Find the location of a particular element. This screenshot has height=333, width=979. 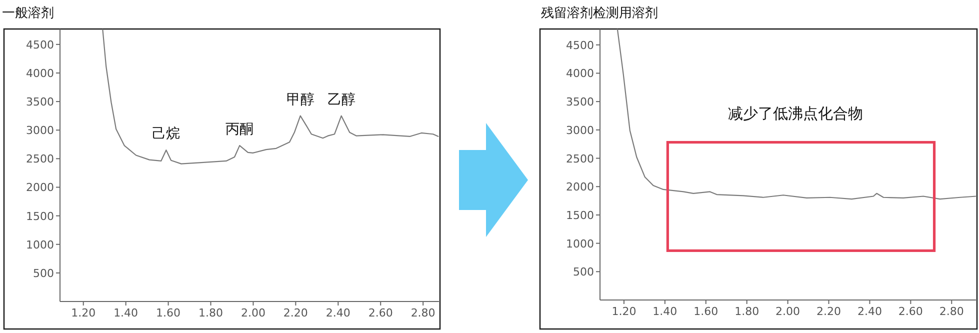

chart-title: 一般溶剂 is located at coordinates (28, 13).